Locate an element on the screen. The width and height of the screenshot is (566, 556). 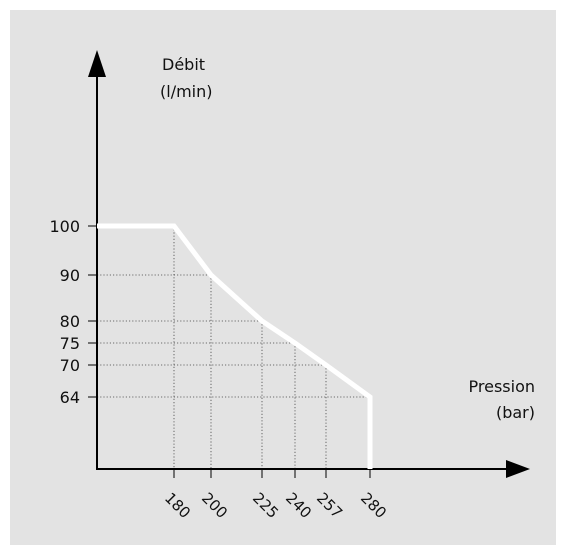
x-axis-arrow-icon is located at coordinates (518, 469).